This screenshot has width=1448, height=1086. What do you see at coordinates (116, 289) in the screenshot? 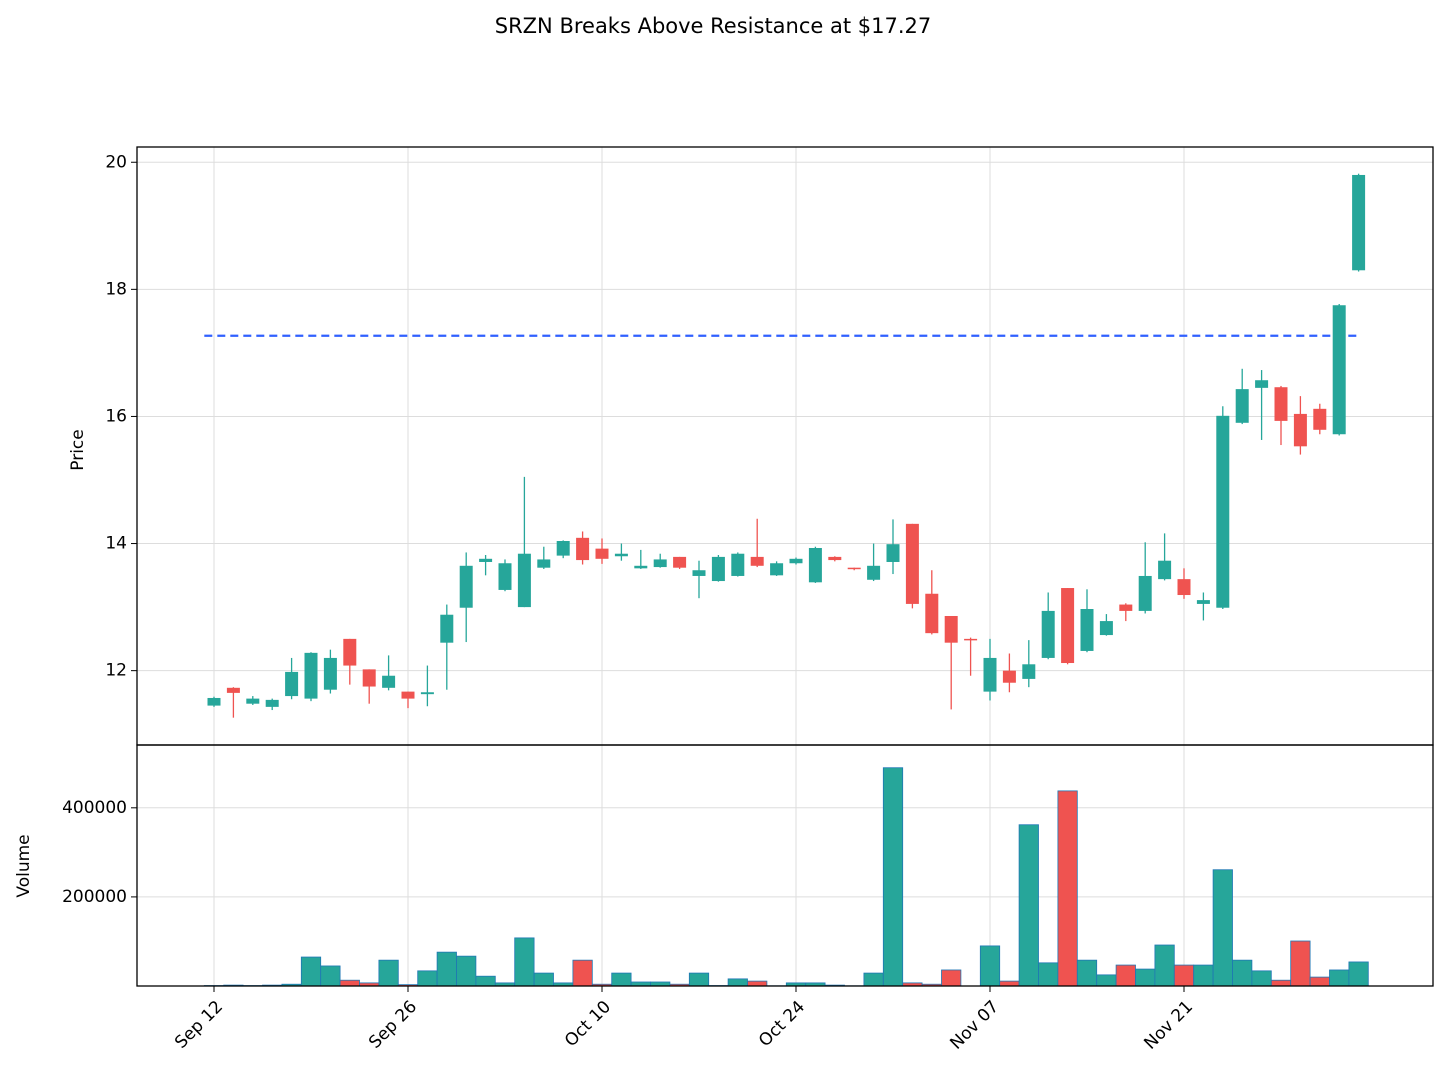
I see `y-tick-label: 18` at bounding box center [116, 289].